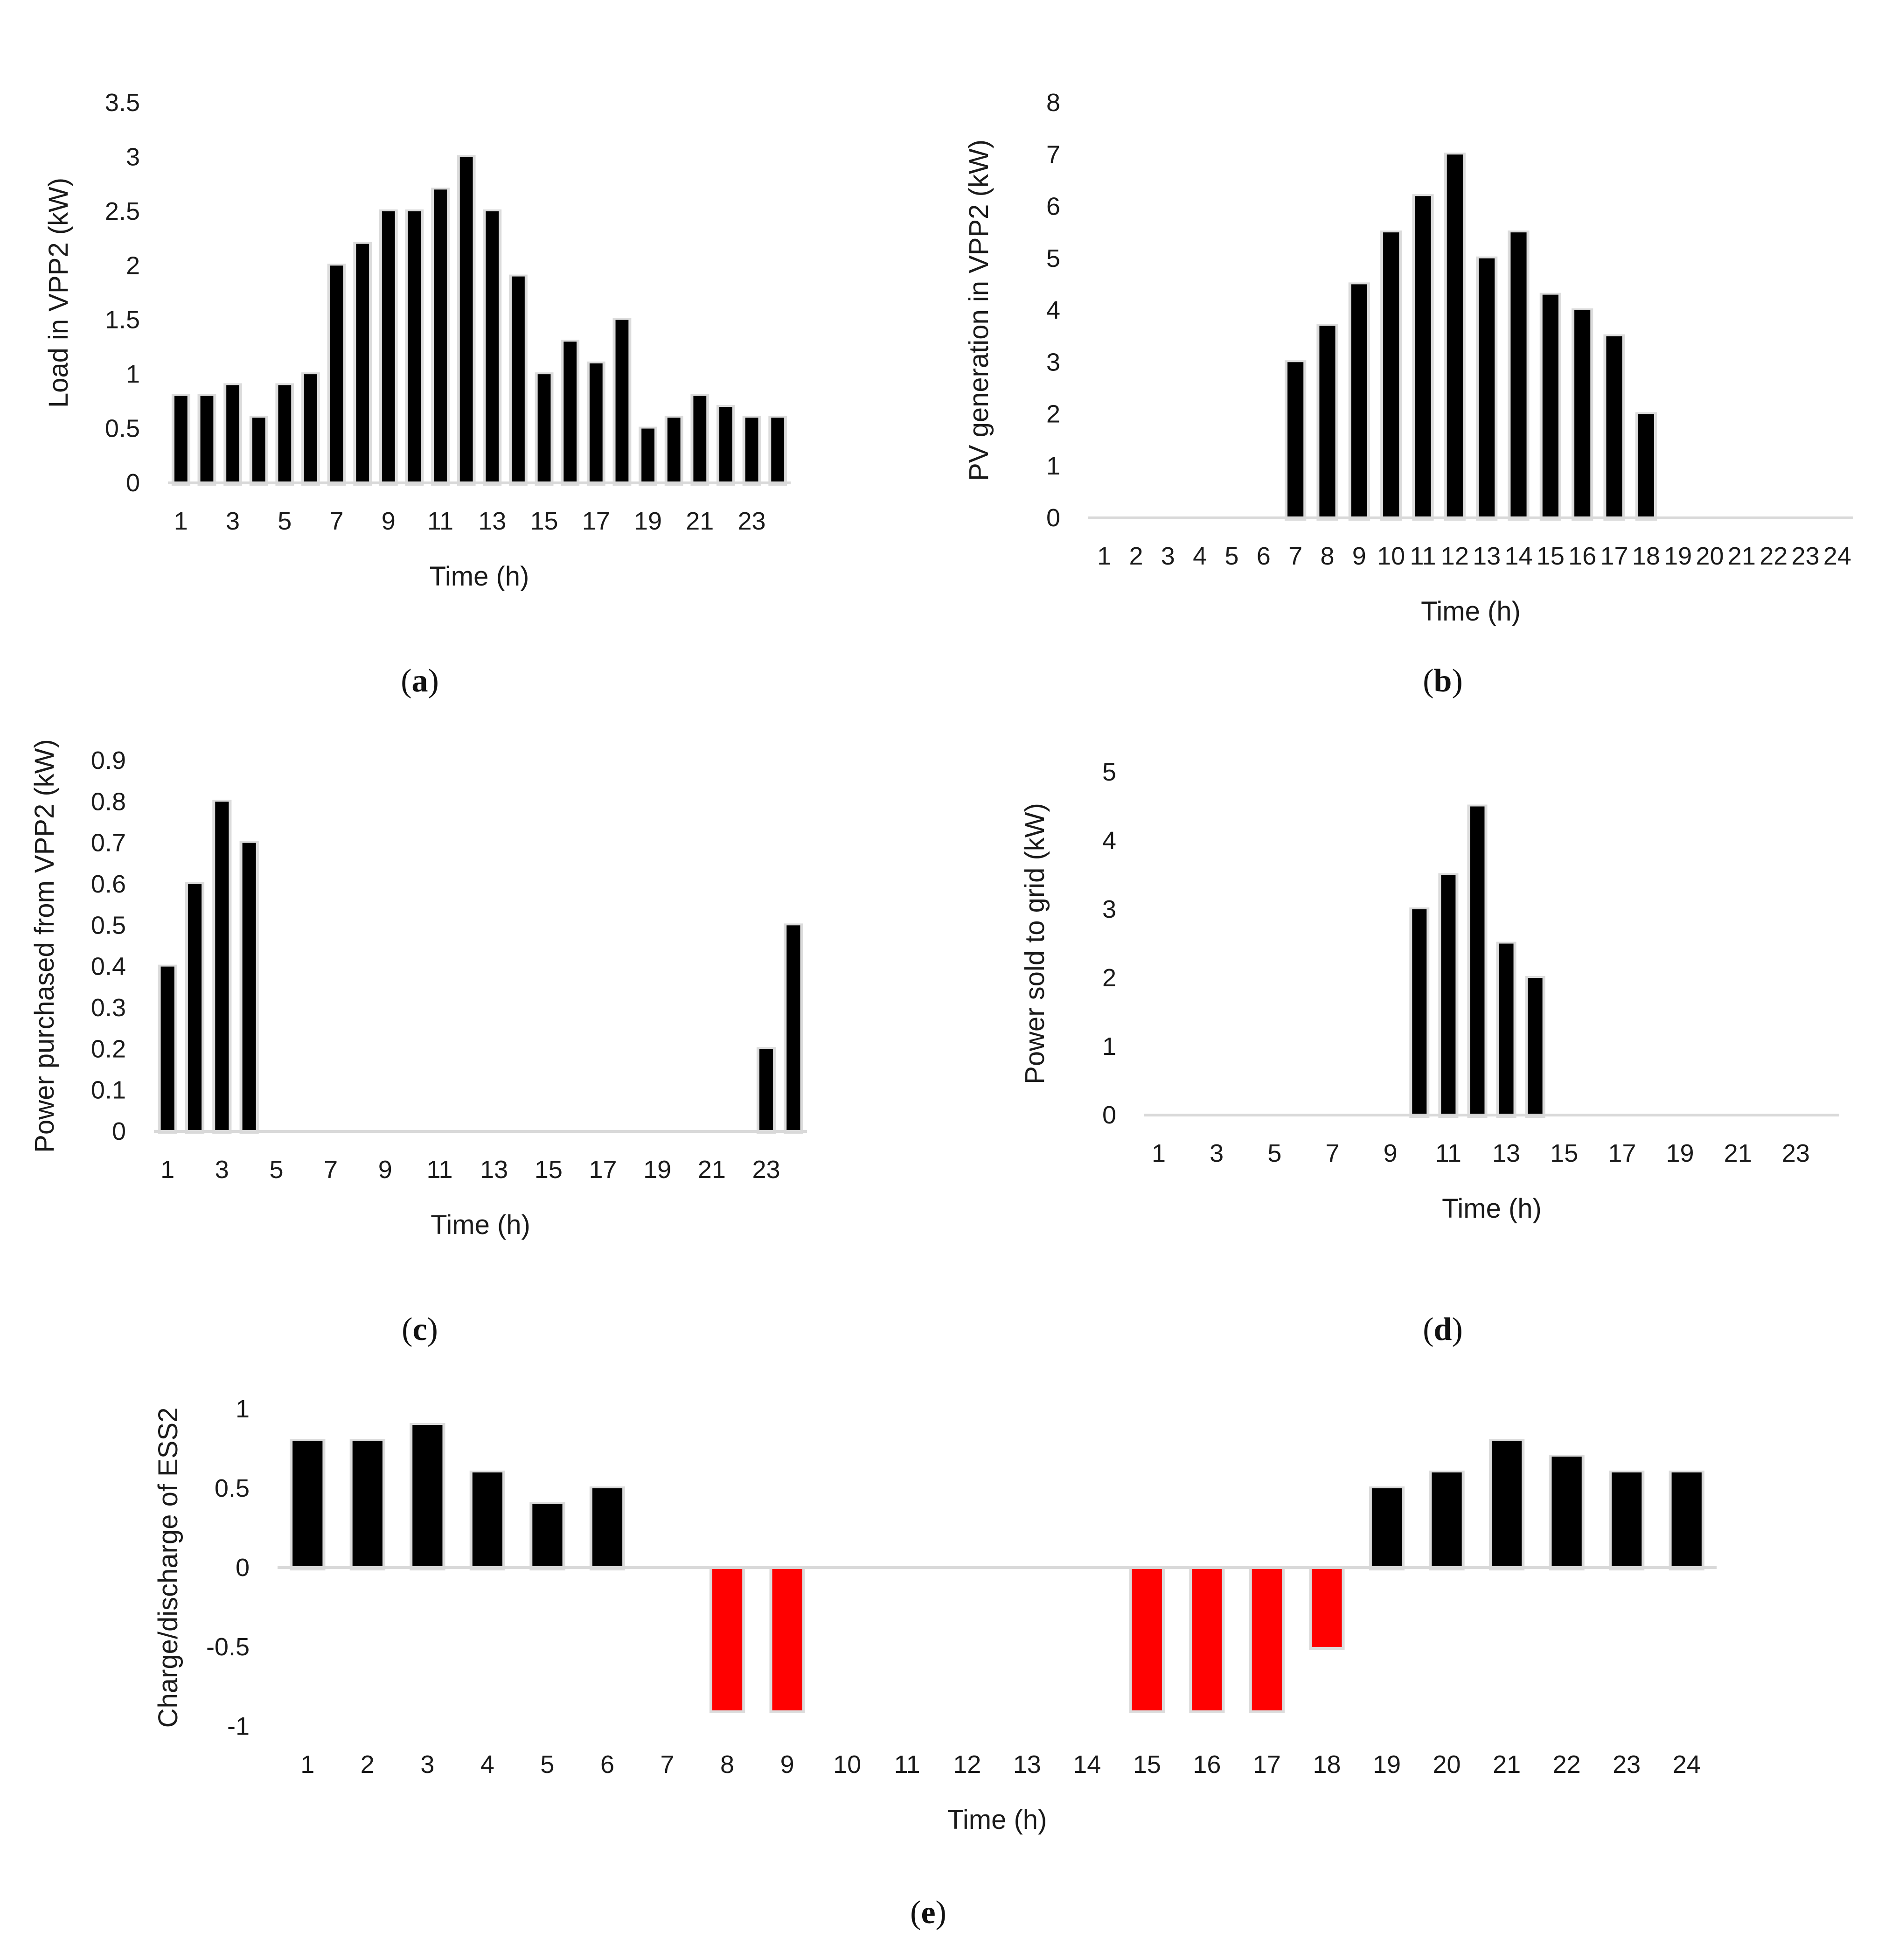  I want to click on ytick-label-d: 1, so click(1109, 1046).